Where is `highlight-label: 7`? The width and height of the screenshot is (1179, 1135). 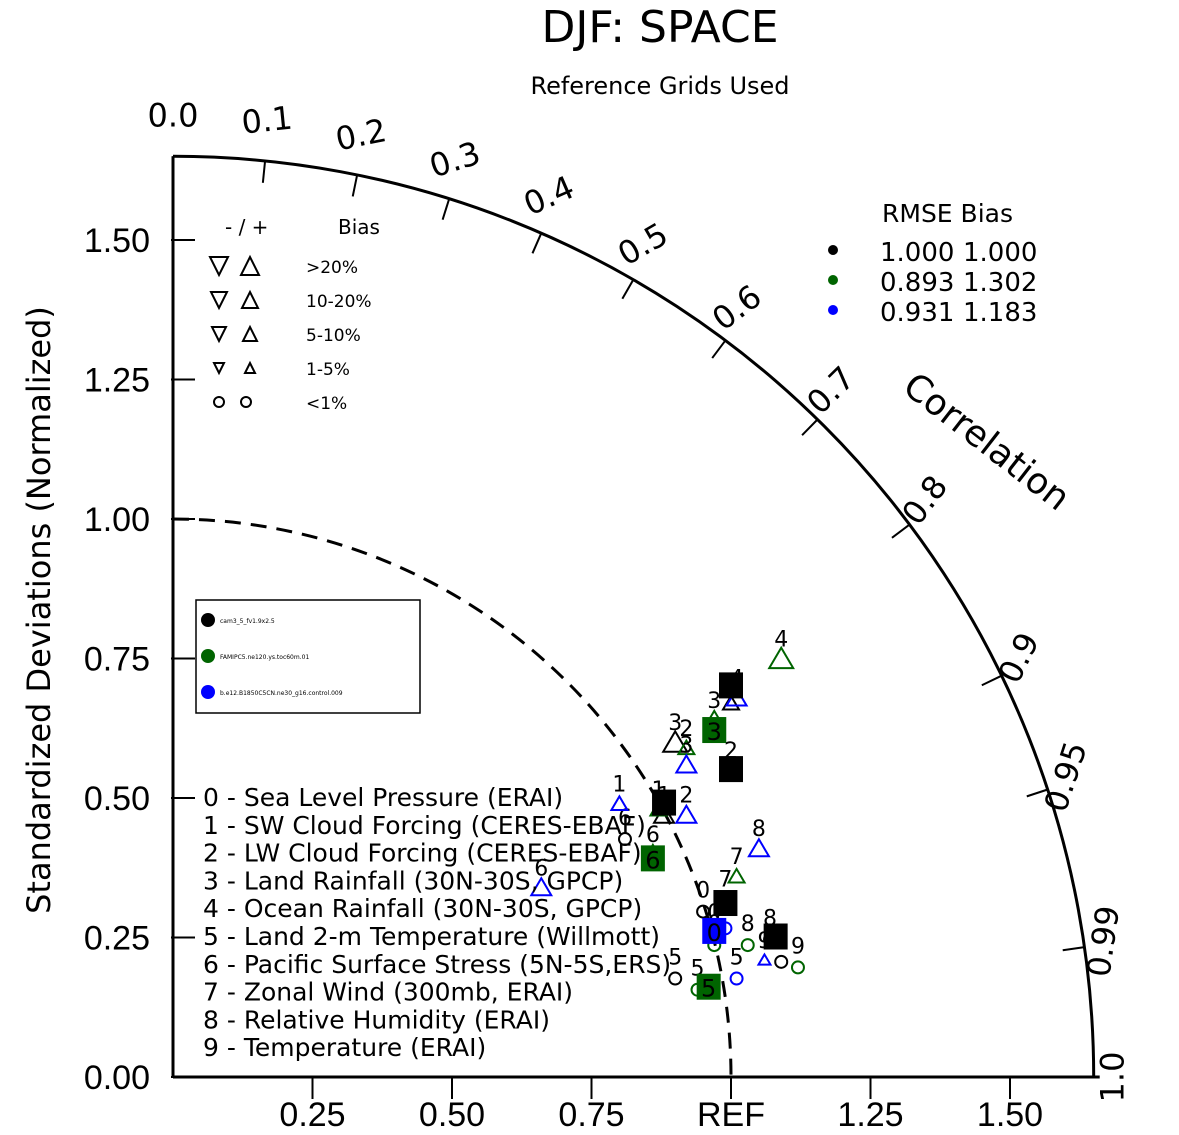 highlight-label: 7 is located at coordinates (725, 905).